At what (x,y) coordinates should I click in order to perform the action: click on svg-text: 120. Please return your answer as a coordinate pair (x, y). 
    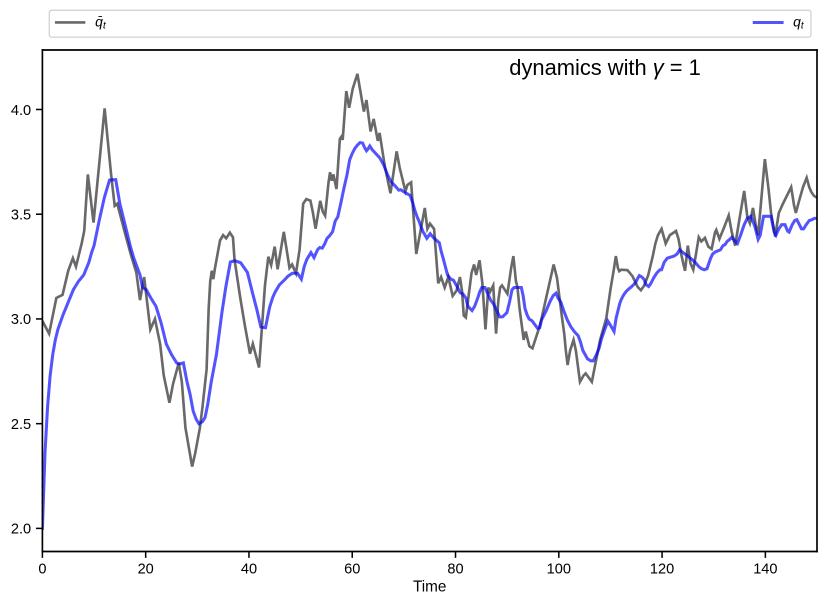
    Looking at the image, I should click on (662, 569).